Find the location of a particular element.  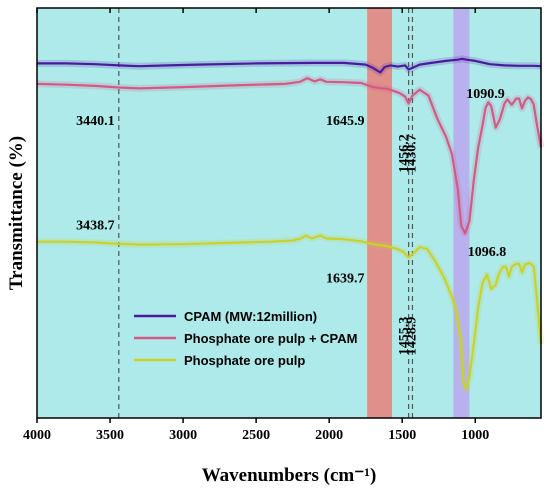

peak-annotation: 3438.7 is located at coordinates (95, 225).